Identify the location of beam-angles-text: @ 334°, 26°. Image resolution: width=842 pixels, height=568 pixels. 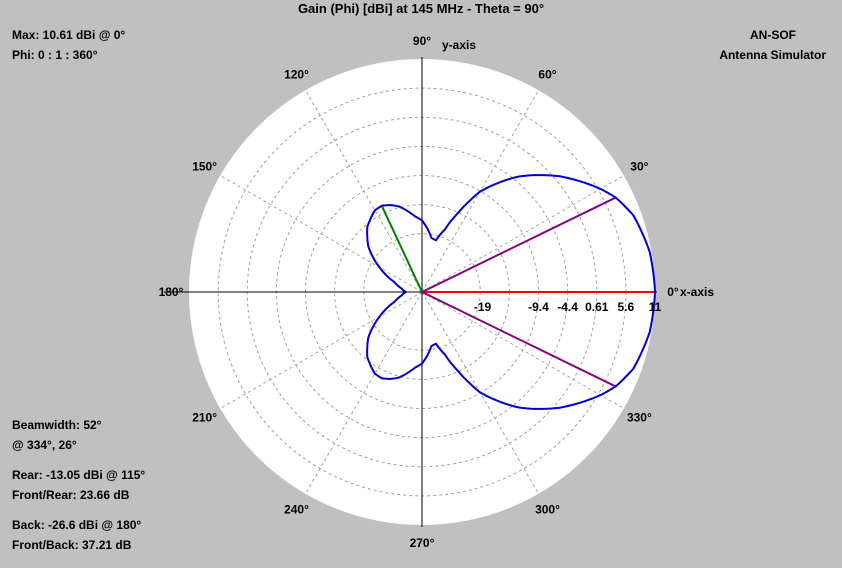
(44, 445).